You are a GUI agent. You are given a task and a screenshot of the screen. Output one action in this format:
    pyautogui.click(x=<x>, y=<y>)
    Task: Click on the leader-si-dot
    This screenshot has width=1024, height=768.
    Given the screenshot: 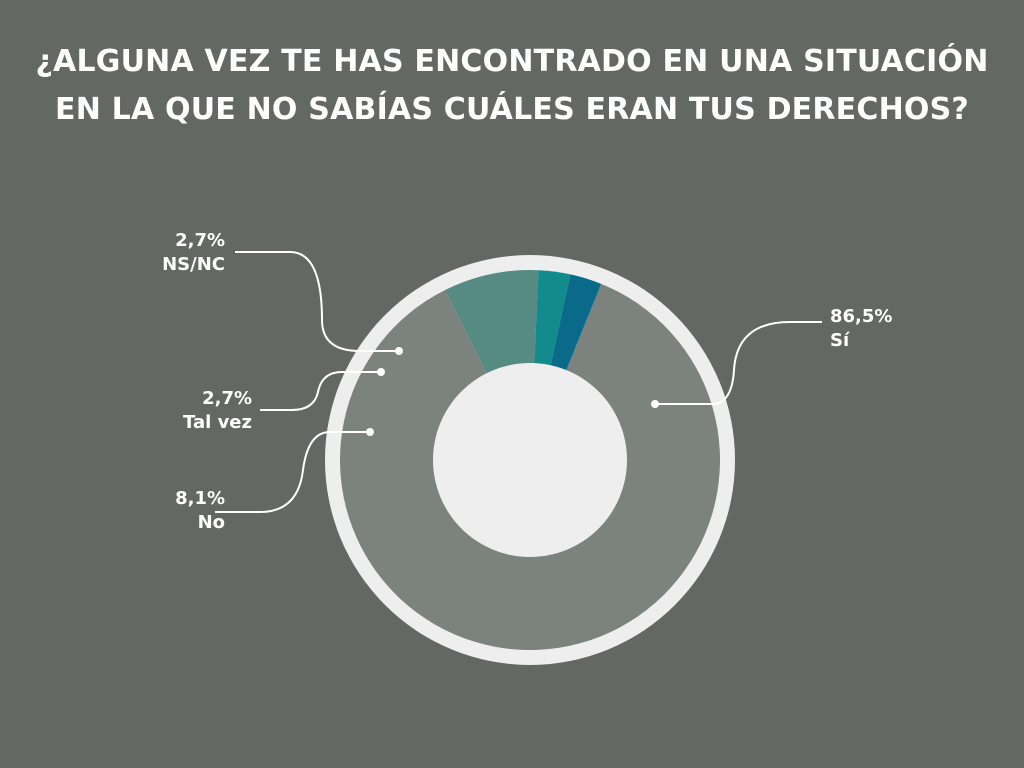 What is the action you would take?
    pyautogui.click(x=655, y=404)
    